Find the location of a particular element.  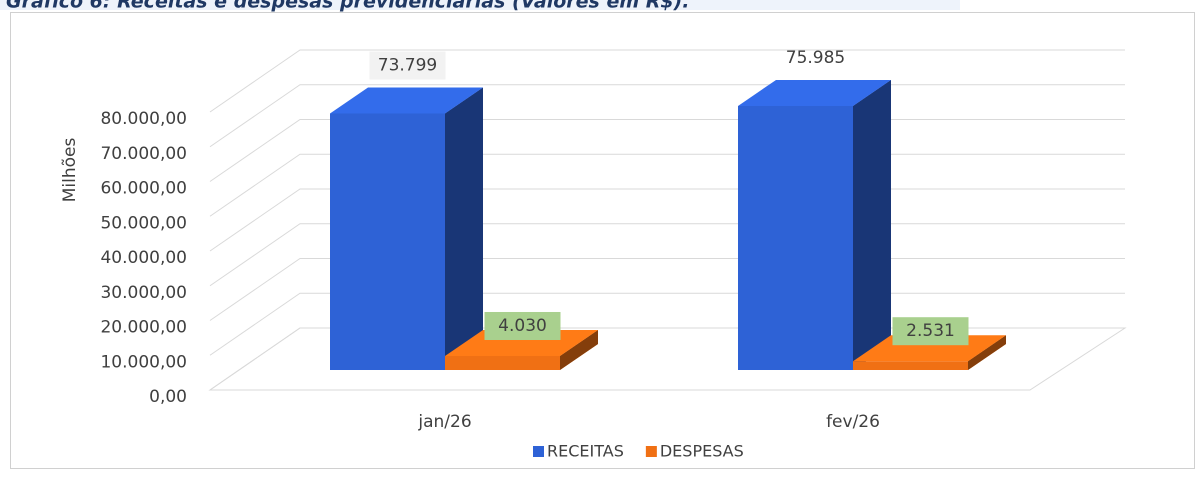

data-label: 4.030 is located at coordinates (522, 326).